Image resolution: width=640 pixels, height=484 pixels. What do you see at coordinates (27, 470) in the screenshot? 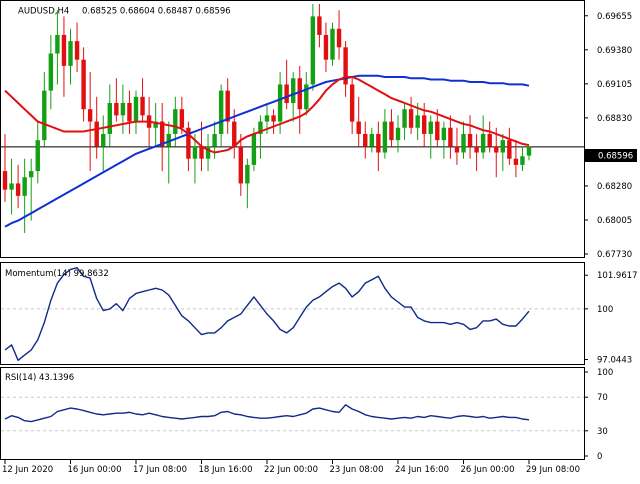
I see `x-tick-label: 12 Jun 2020` at bounding box center [27, 470].